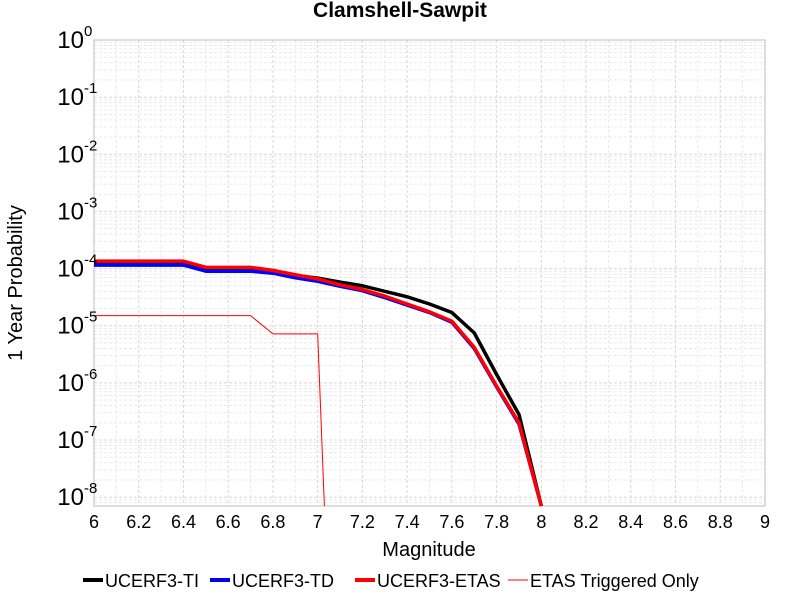 Image resolution: width=800 pixels, height=600 pixels. Describe the element at coordinates (400, 11) in the screenshot. I see `chart-title: Clamshell-Sawpit` at that location.